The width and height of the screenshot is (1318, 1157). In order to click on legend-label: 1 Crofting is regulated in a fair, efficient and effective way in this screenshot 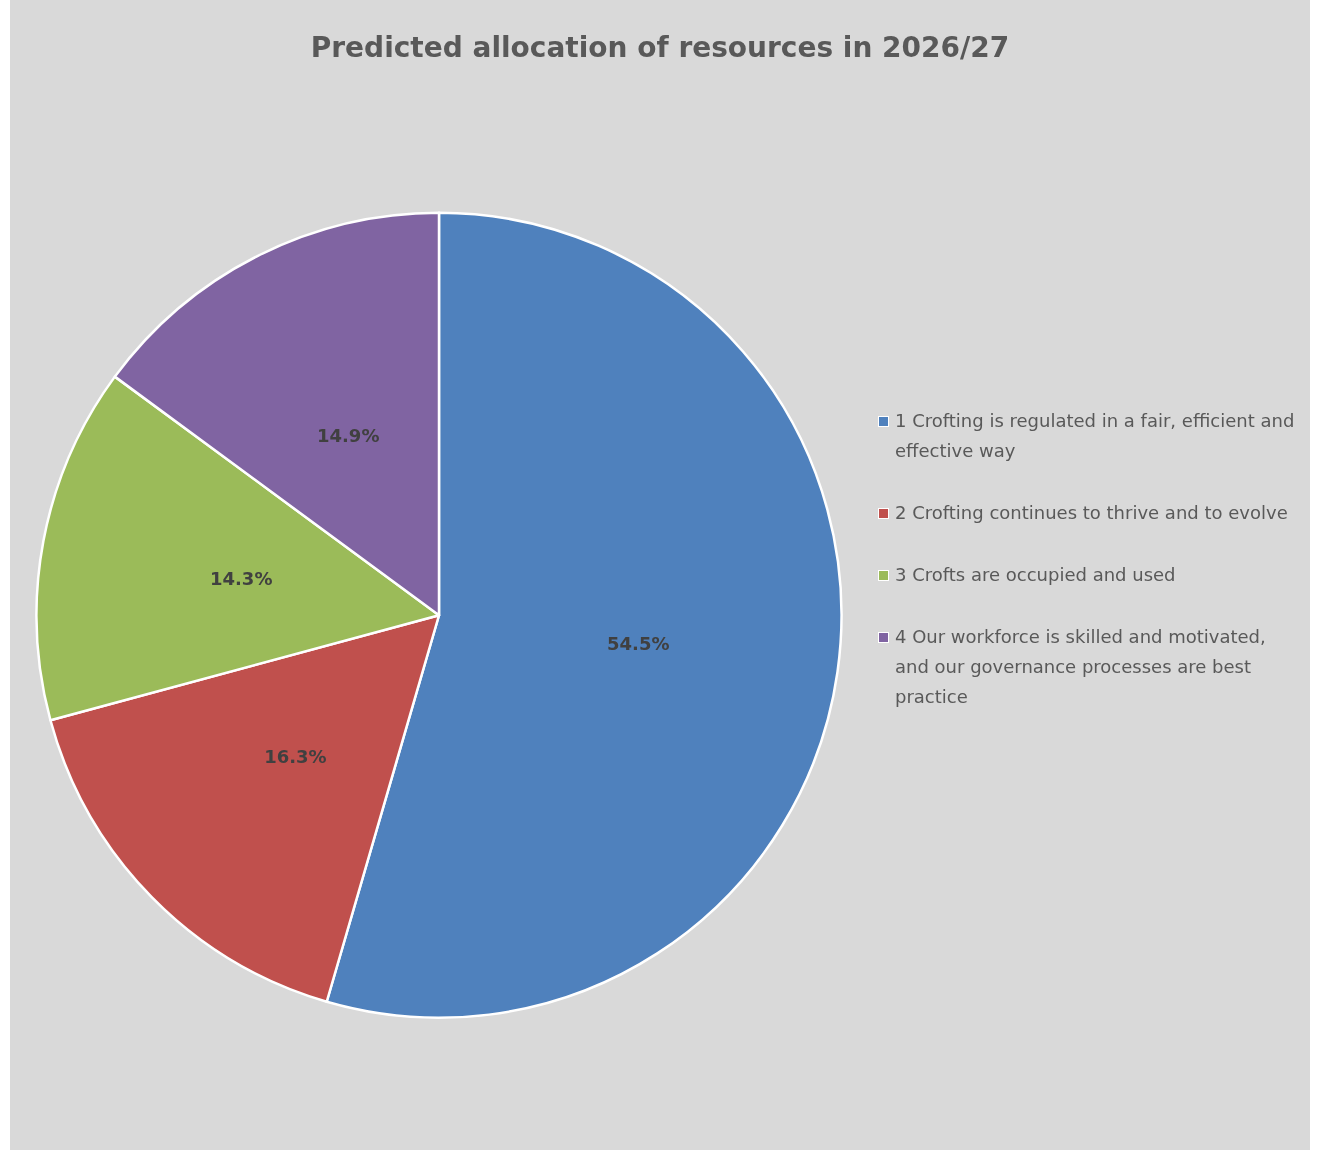, I will do `click(1095, 436)`.